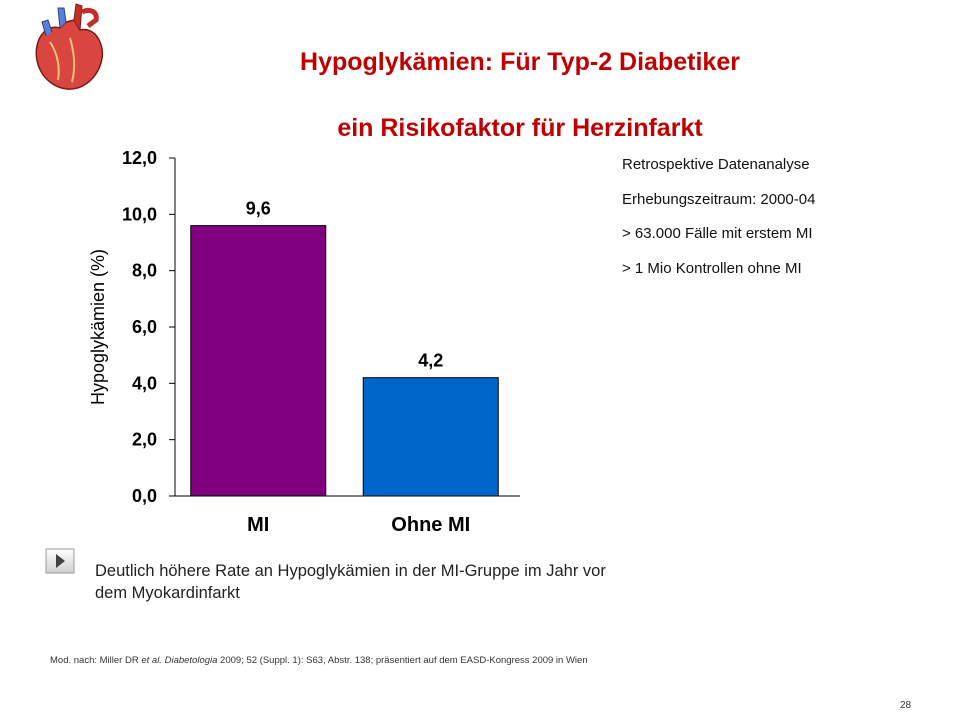 The image size is (960, 720). Describe the element at coordinates (520, 62) in the screenshot. I see `slide-title-line1: Hypoglykämien: Für Typ-2 Diabetiker` at that location.